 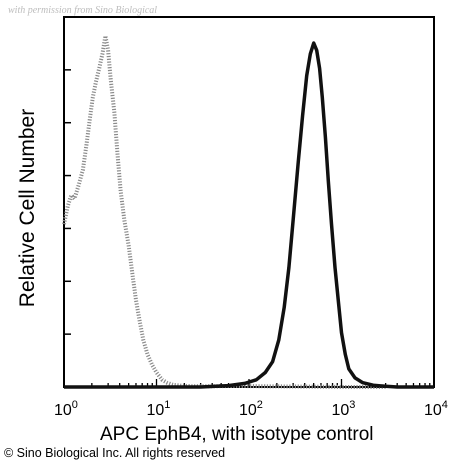 What do you see at coordinates (344, 409) in the screenshot?
I see `x-tick-label: 10³` at bounding box center [344, 409].